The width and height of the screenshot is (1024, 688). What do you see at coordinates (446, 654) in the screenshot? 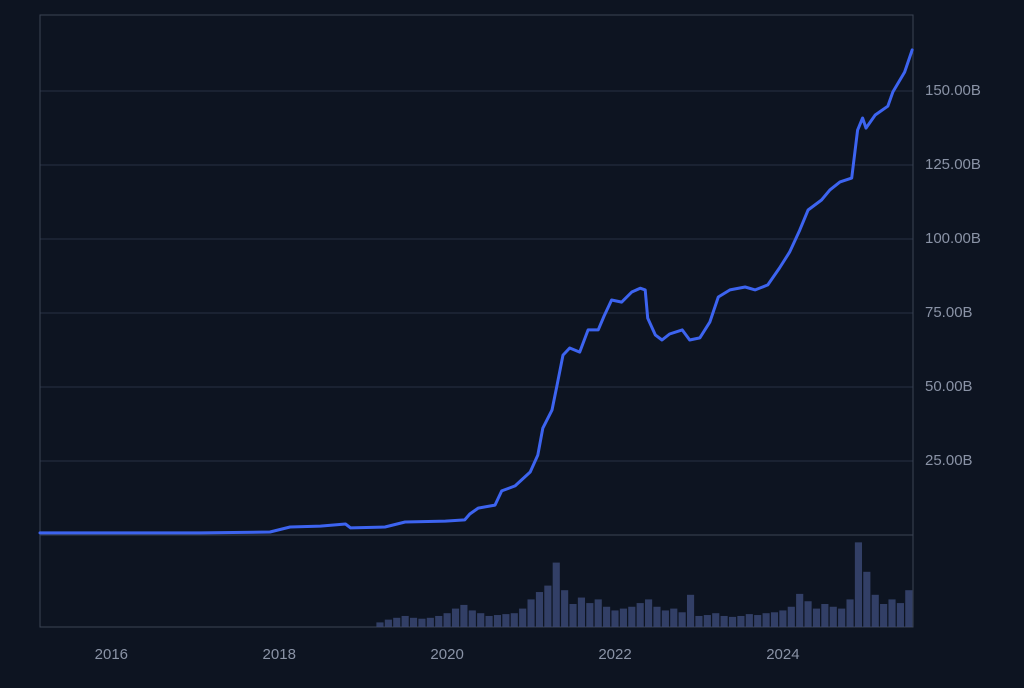
I see `x-tick-label: 2020` at bounding box center [446, 654].